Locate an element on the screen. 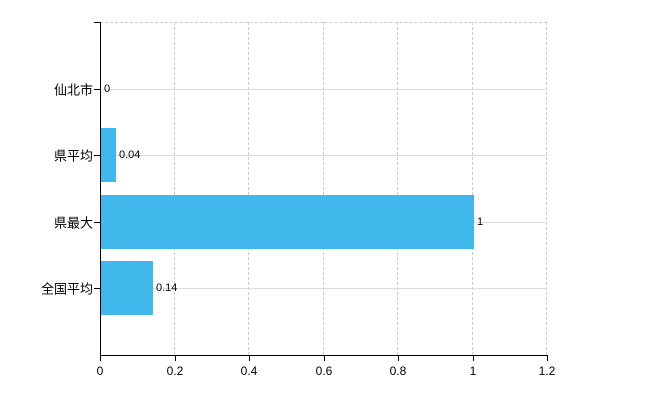 This screenshot has height=400, width=650. x-axis-tick-label: 1 is located at coordinates (473, 371).